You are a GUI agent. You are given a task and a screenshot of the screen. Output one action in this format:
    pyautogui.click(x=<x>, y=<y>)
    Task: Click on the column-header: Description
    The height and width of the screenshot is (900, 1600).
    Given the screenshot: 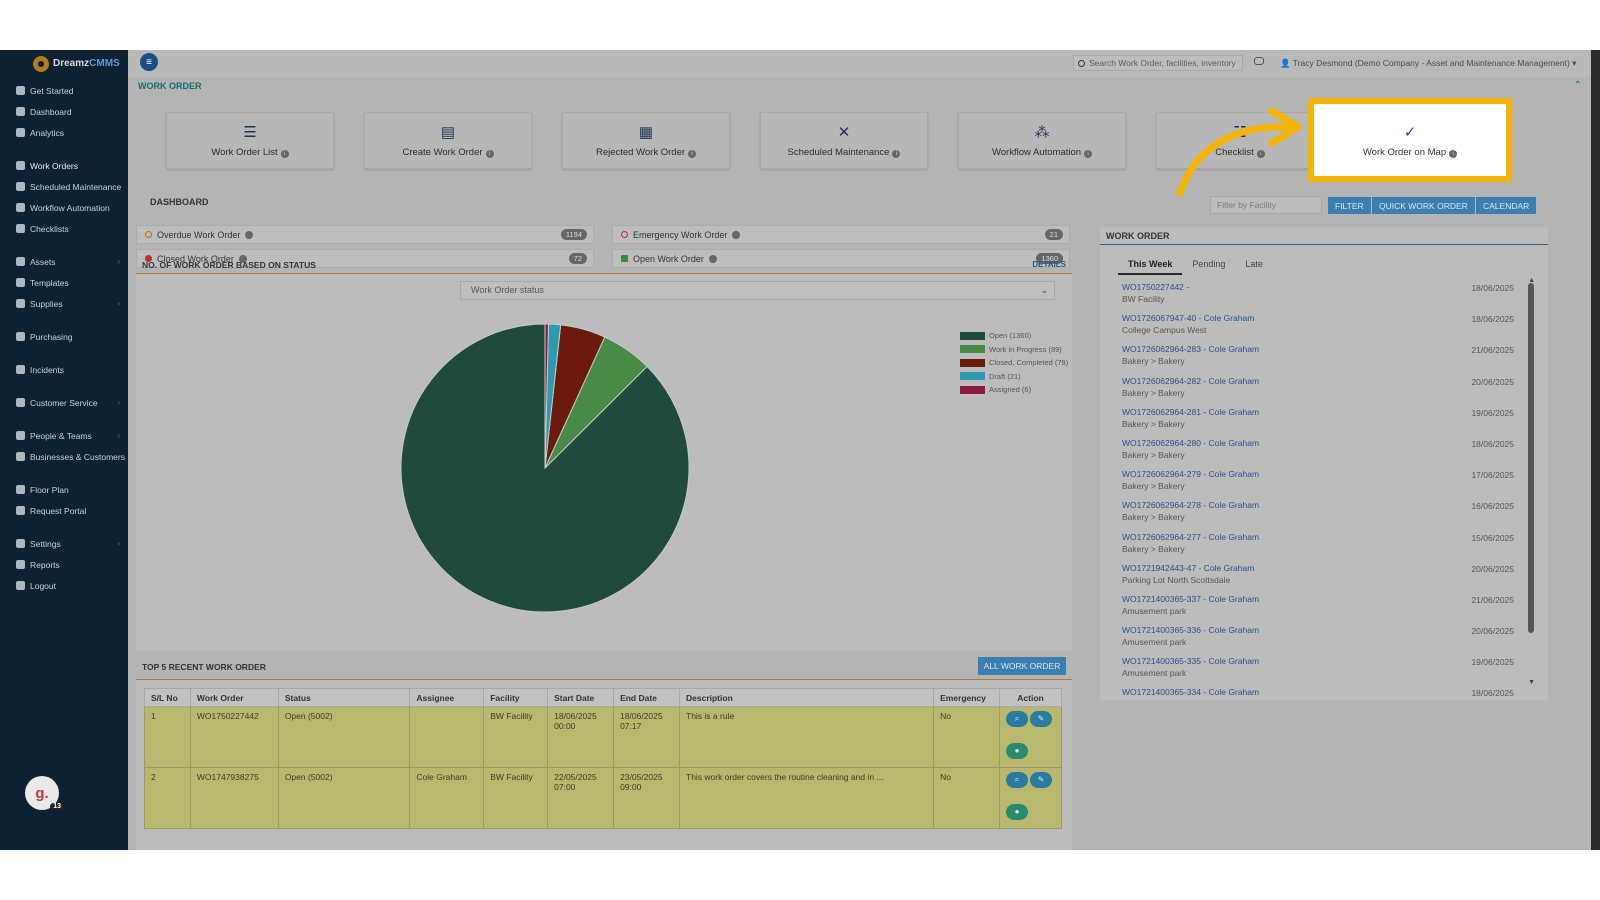 What is the action you would take?
    pyautogui.click(x=806, y=697)
    